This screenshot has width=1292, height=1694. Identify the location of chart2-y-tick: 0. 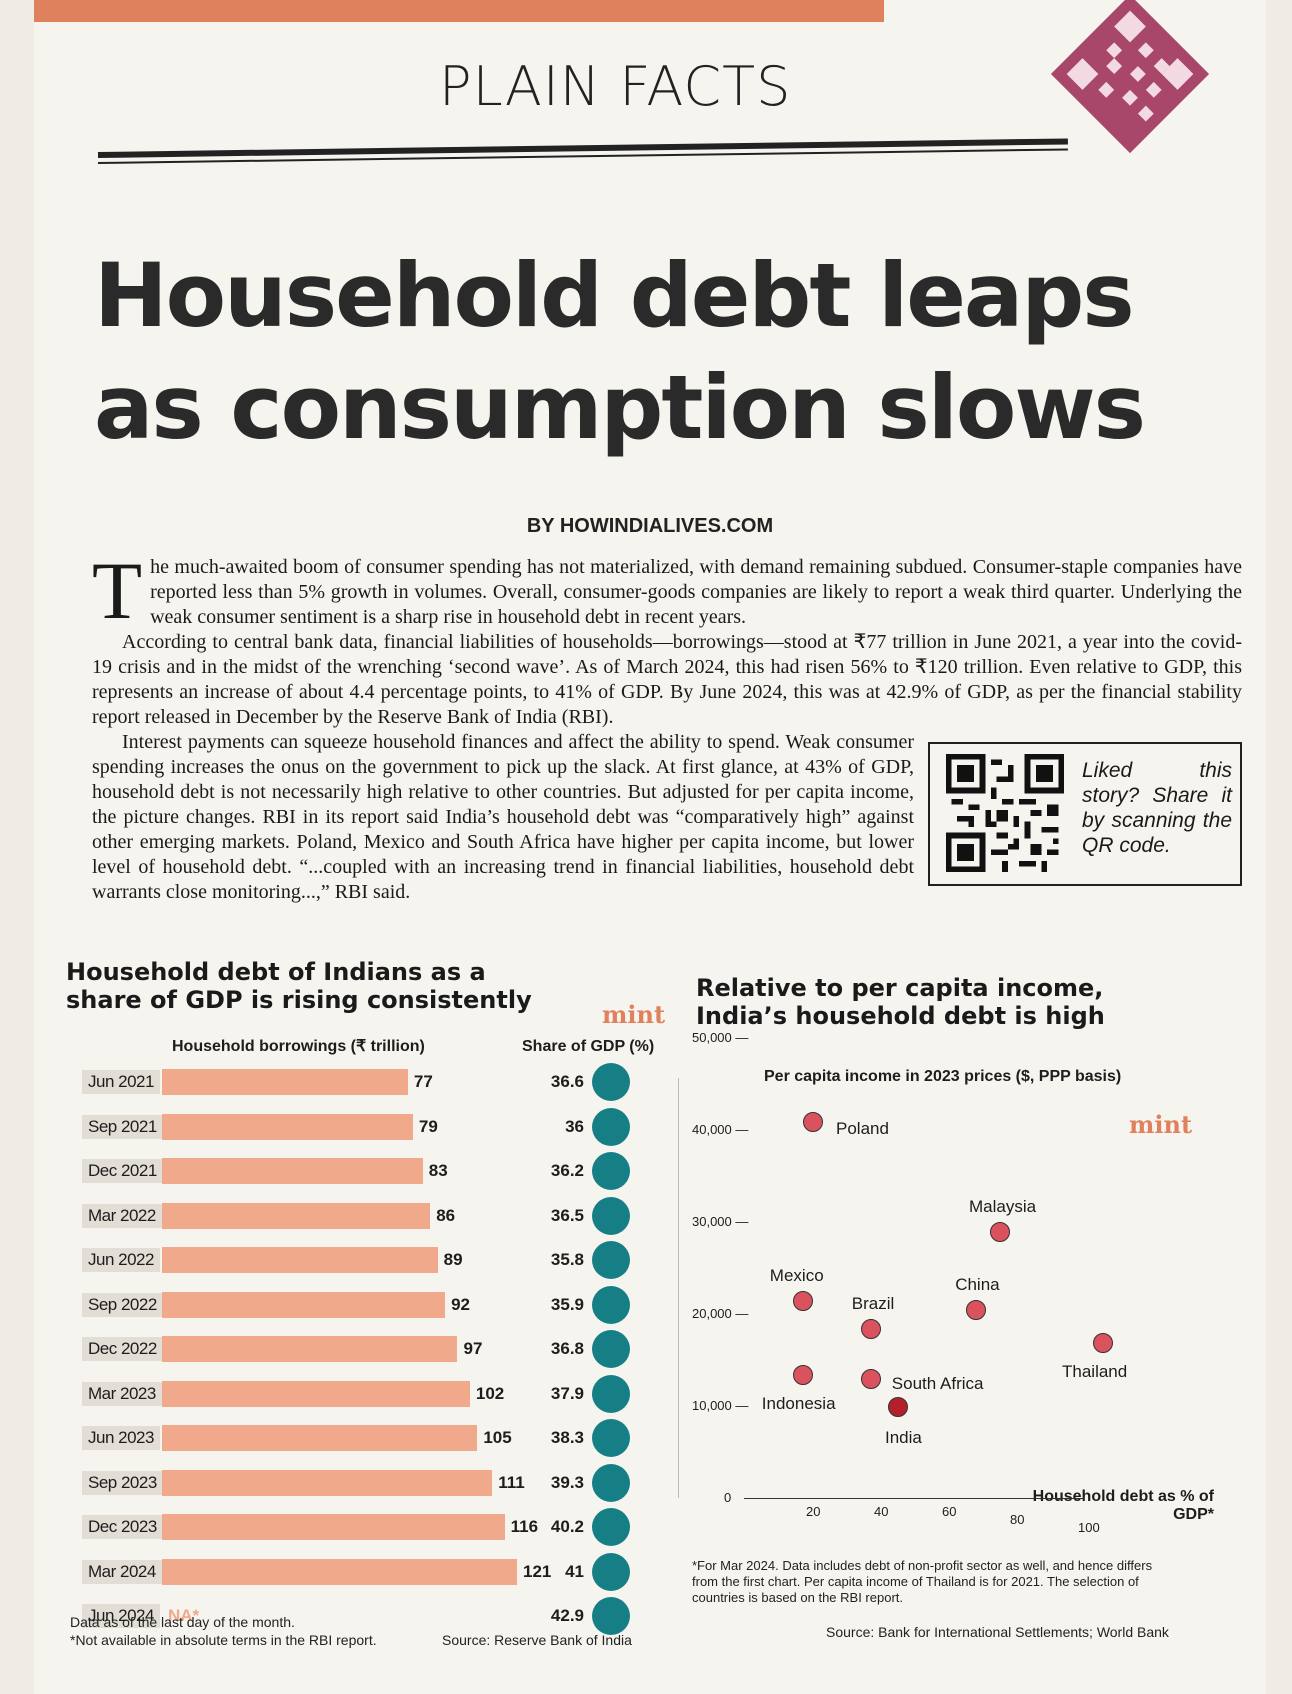
(728, 1497).